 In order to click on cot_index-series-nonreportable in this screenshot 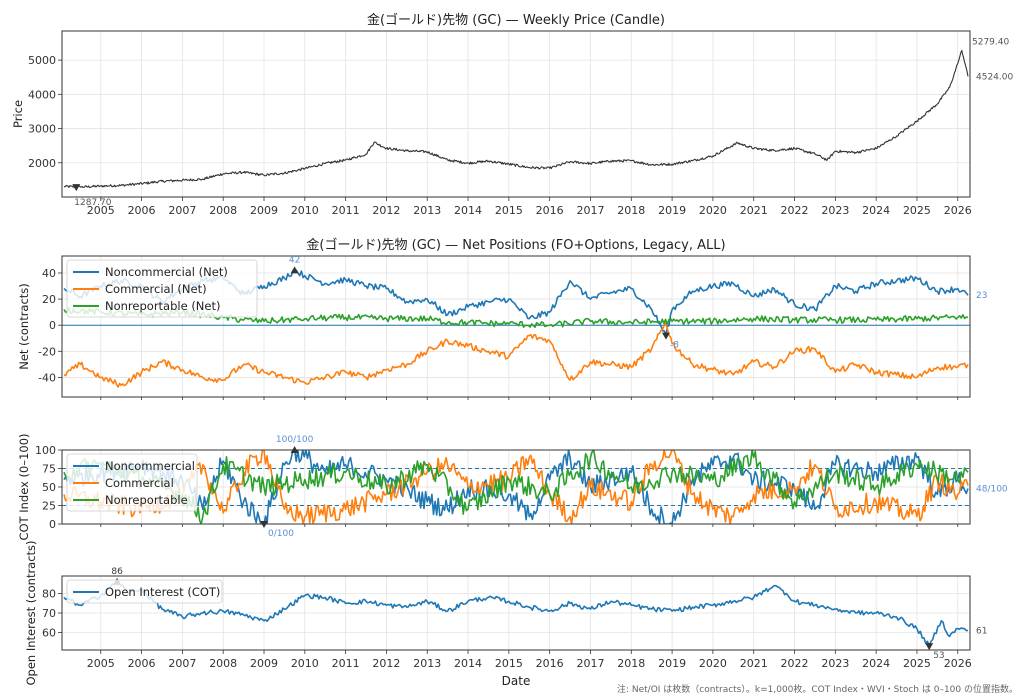, I will do `click(516, 487)`.